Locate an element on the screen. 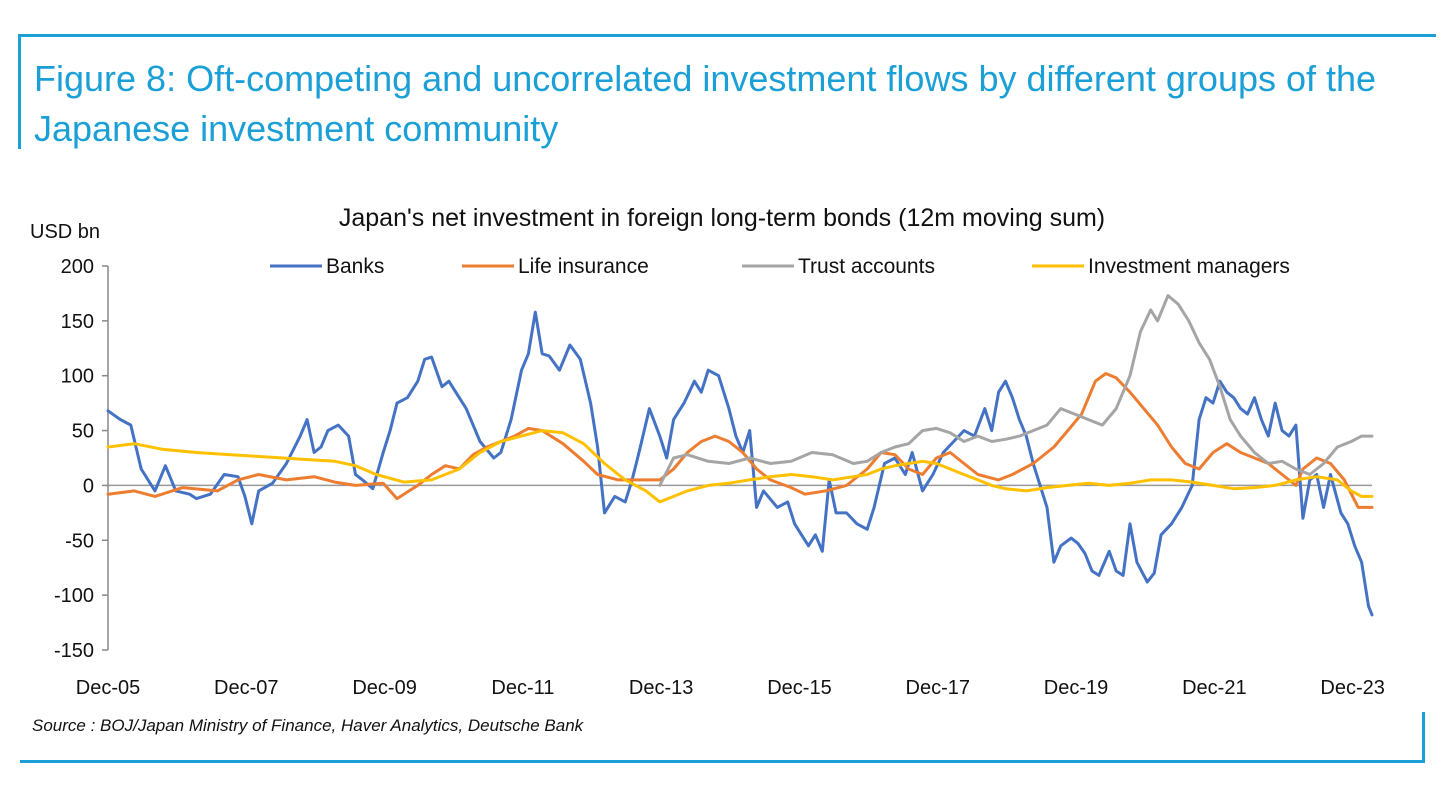 This screenshot has height=792, width=1456. x-tick-label: Dec-15 is located at coordinates (799, 688).